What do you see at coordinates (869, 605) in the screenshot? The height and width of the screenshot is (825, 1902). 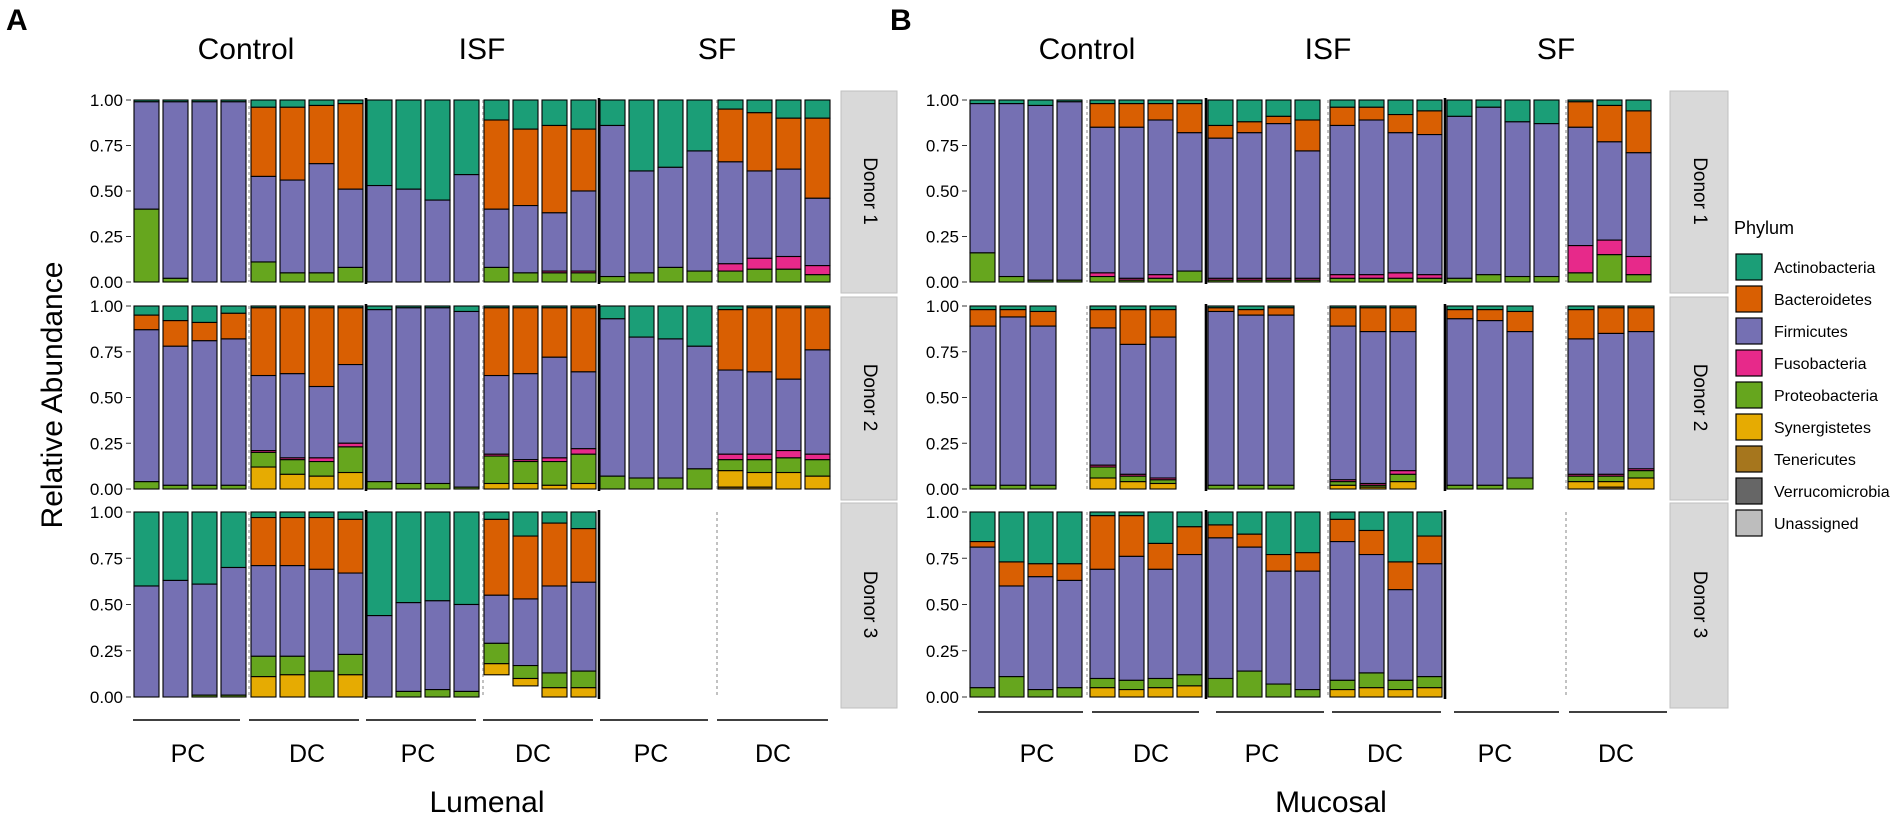 I see `donor-strip-bg` at bounding box center [869, 605].